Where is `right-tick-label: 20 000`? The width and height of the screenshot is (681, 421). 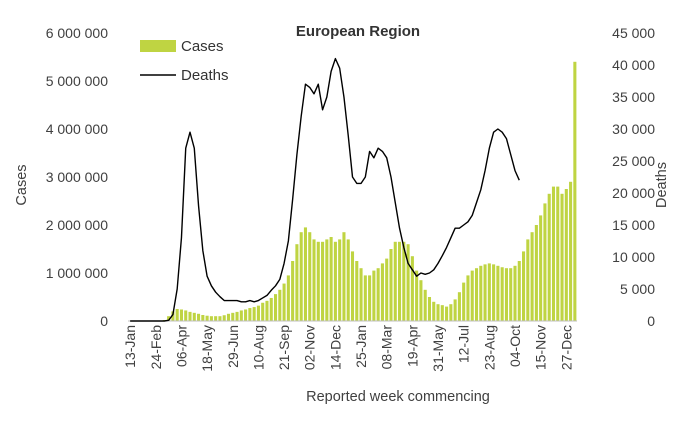 right-tick-label: 20 000 is located at coordinates (633, 193).